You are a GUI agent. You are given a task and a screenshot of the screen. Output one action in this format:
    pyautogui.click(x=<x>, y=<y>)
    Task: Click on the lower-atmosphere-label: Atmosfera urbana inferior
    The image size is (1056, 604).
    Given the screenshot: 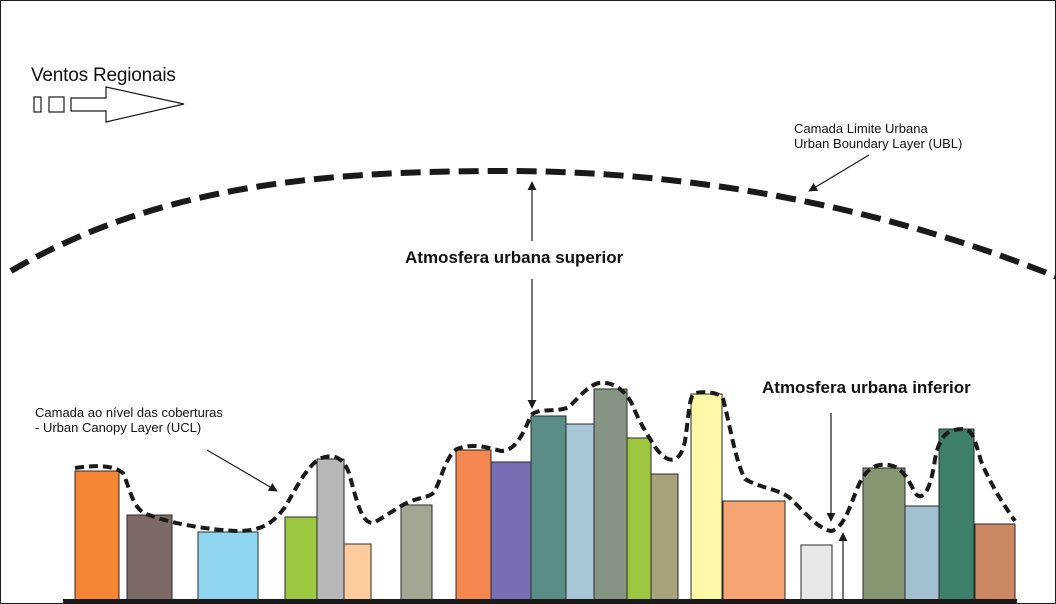 What is the action you would take?
    pyautogui.click(x=866, y=387)
    